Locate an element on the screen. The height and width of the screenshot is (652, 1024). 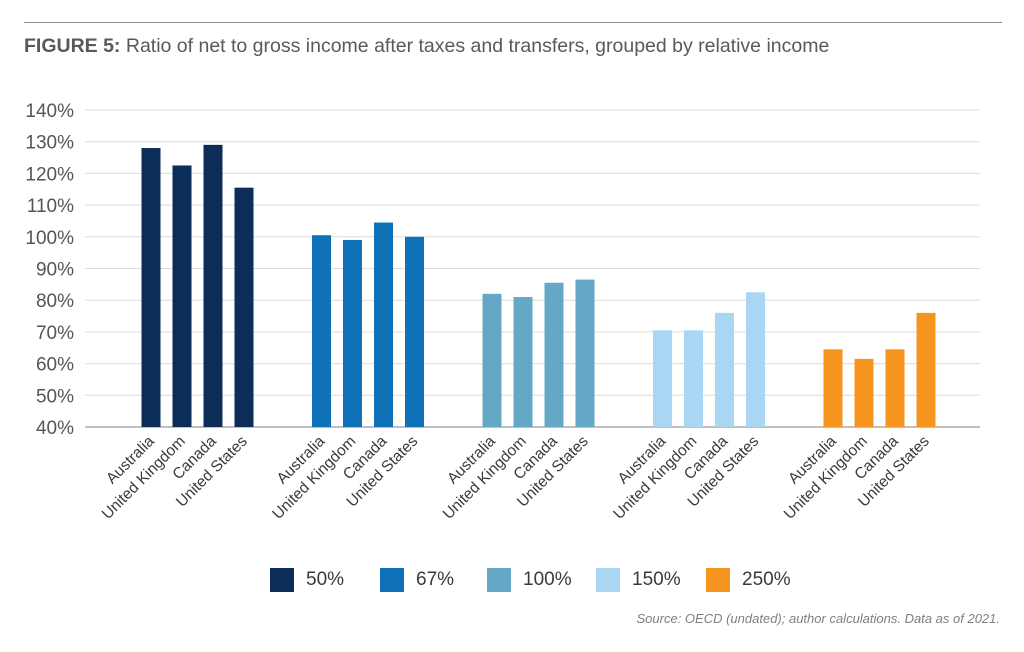
y-tick-label: 60% is located at coordinates (55, 365).